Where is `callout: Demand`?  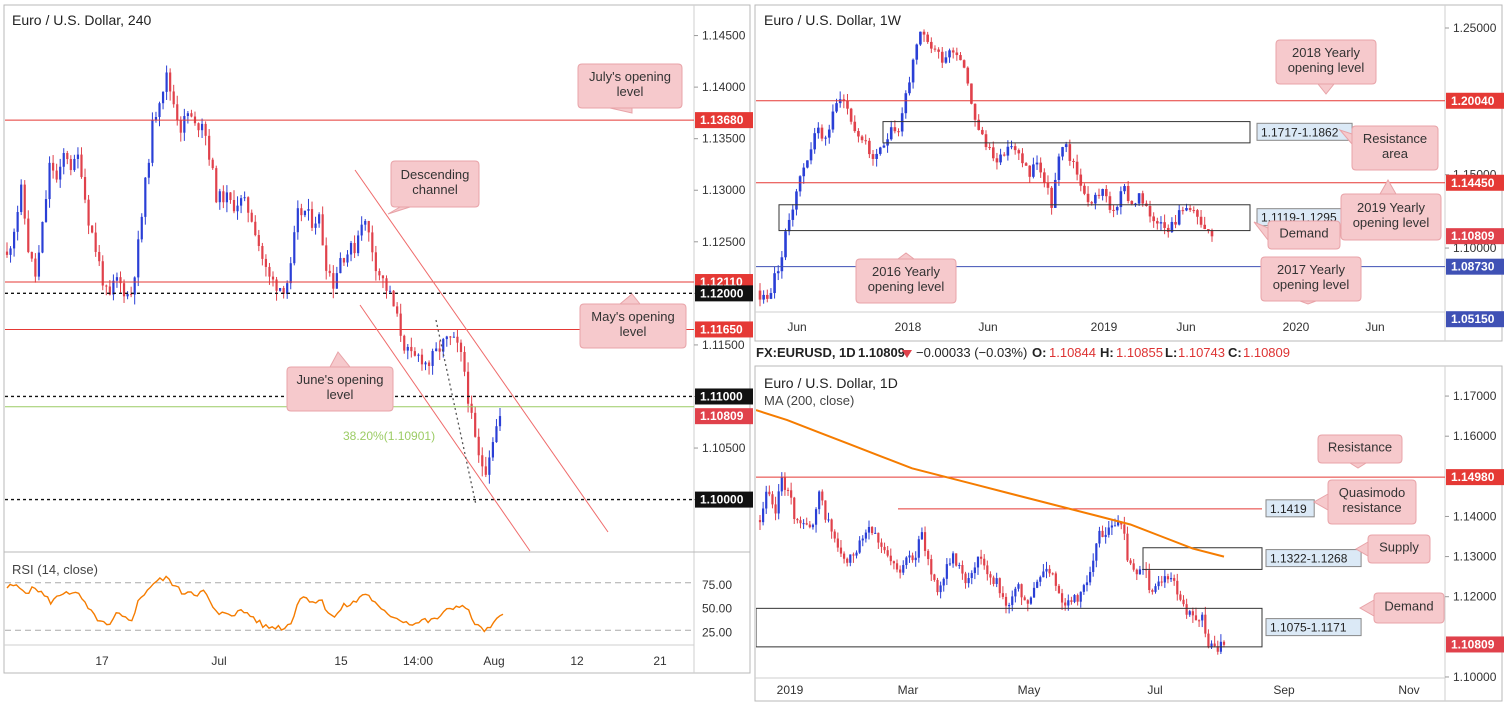
callout: Demand is located at coordinates (1401, 608).